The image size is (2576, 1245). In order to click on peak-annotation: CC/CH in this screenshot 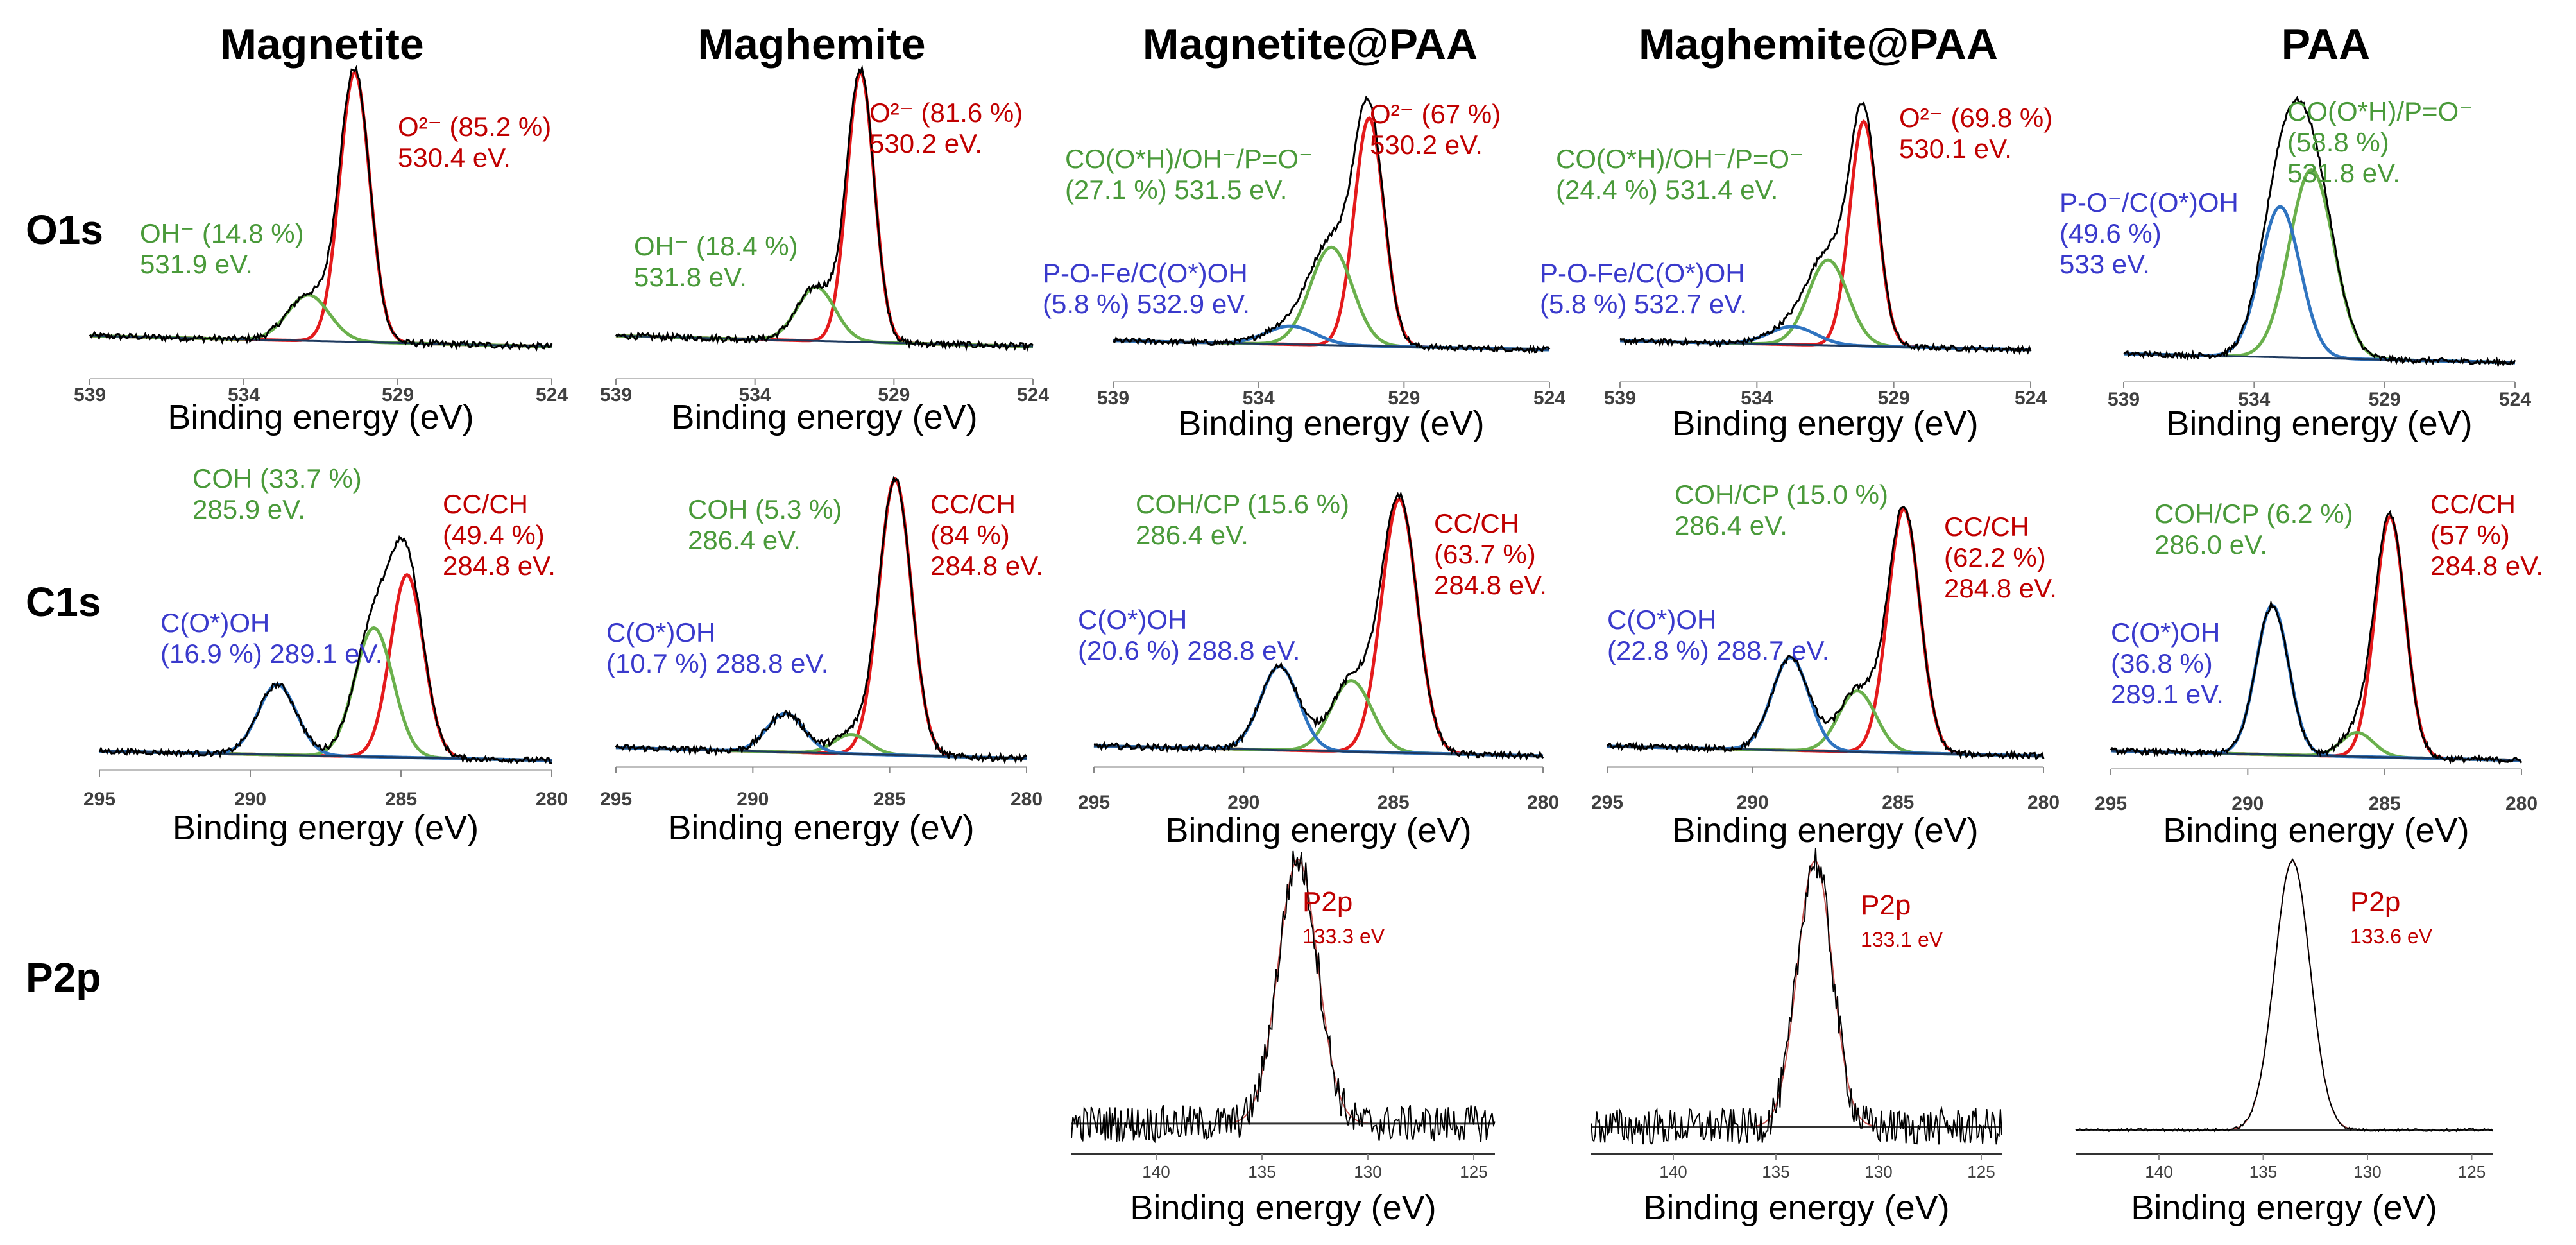, I will do `click(973, 504)`.